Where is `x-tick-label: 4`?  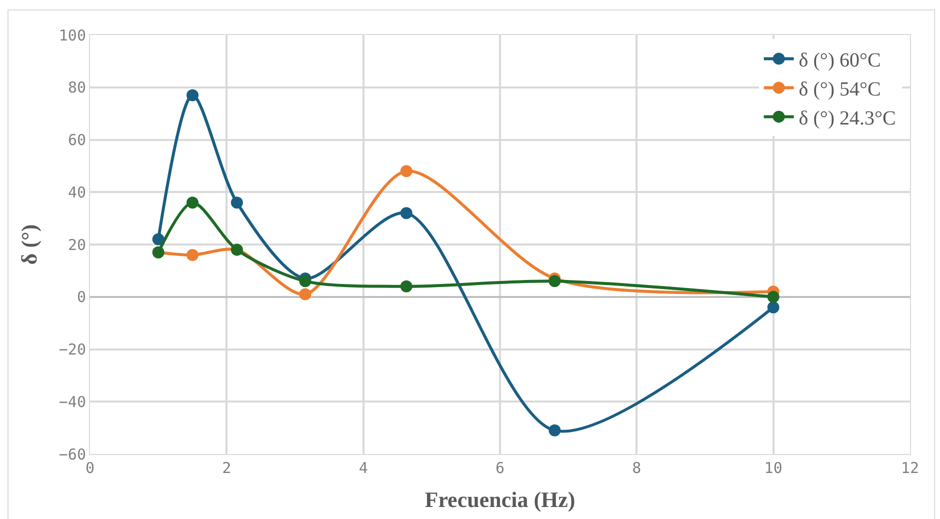 x-tick-label: 4 is located at coordinates (363, 468).